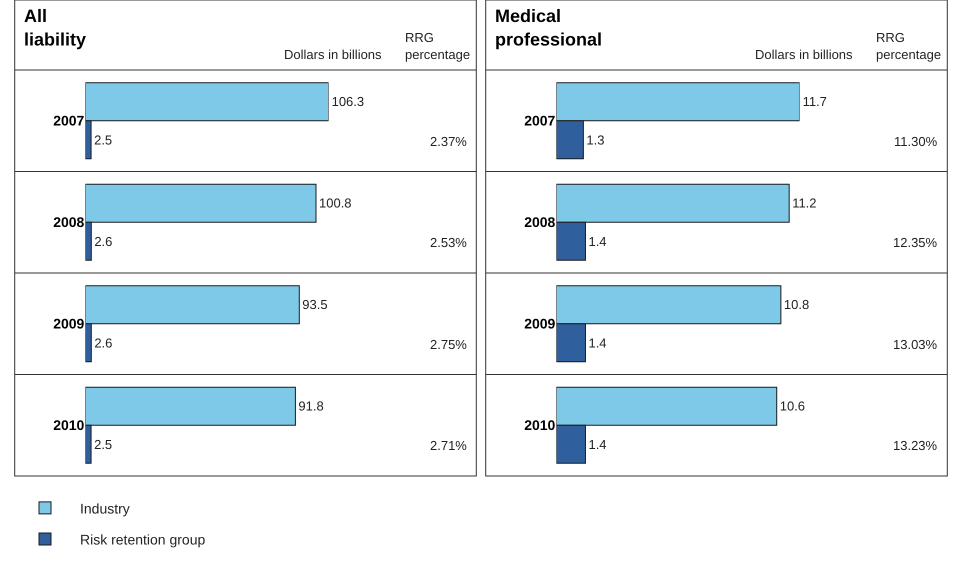  What do you see at coordinates (915, 445) in the screenshot?
I see `text: 13.23%` at bounding box center [915, 445].